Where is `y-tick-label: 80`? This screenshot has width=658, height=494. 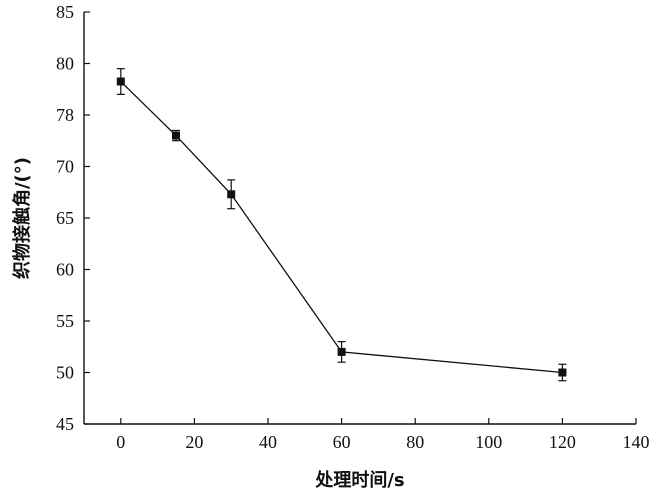 y-tick-label: 80 is located at coordinates (65, 64).